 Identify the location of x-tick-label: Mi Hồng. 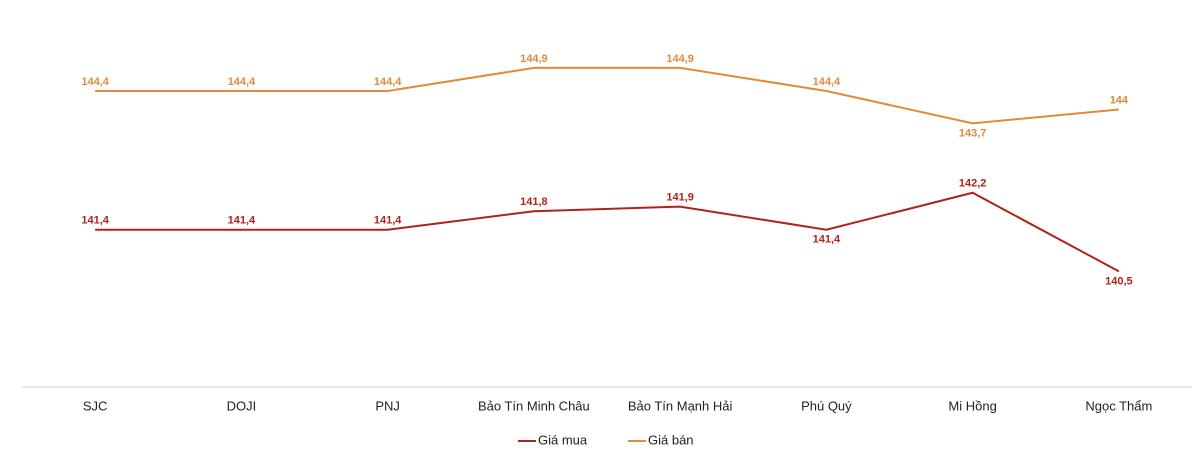
(972, 405).